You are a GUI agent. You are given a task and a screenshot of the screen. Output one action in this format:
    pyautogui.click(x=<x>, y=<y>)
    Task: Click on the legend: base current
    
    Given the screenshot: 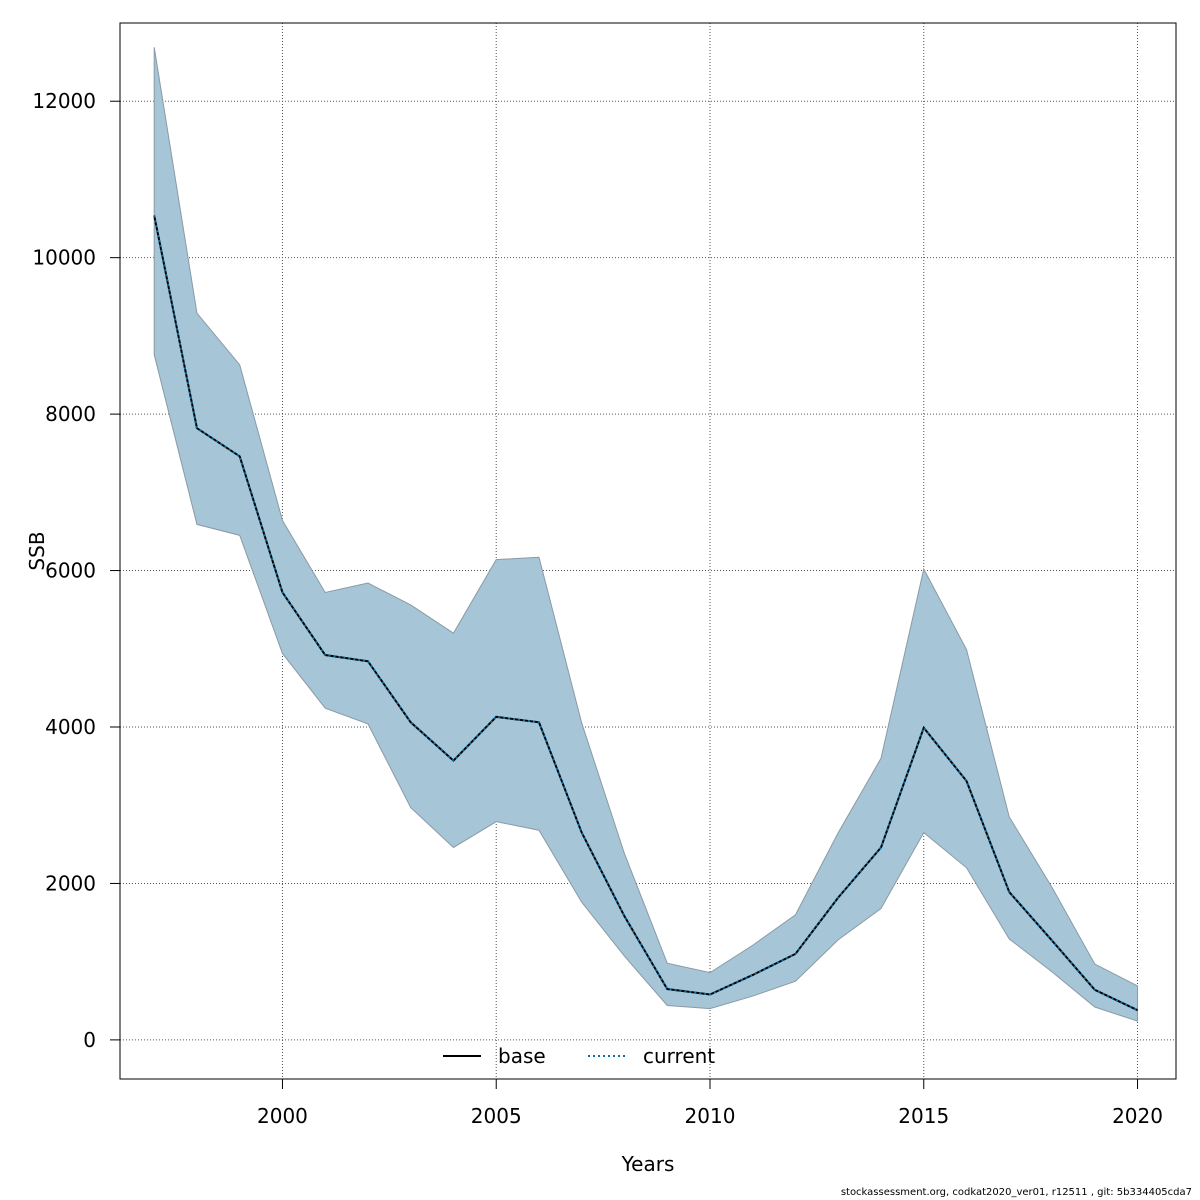 What is the action you would take?
    pyautogui.click(x=579, y=1056)
    